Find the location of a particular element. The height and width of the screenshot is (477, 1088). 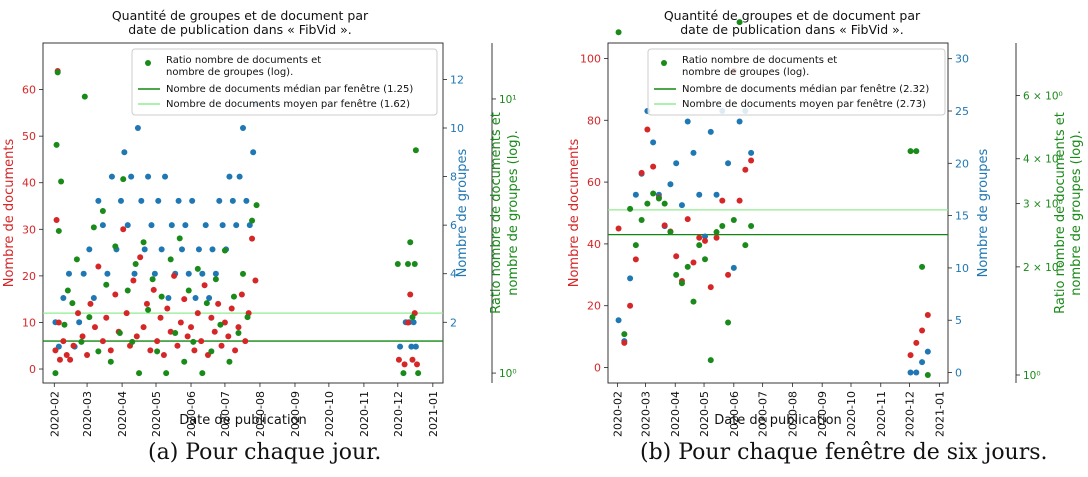

chart-title-line: Quantité de groupes et de document par is located at coordinates (240, 15).